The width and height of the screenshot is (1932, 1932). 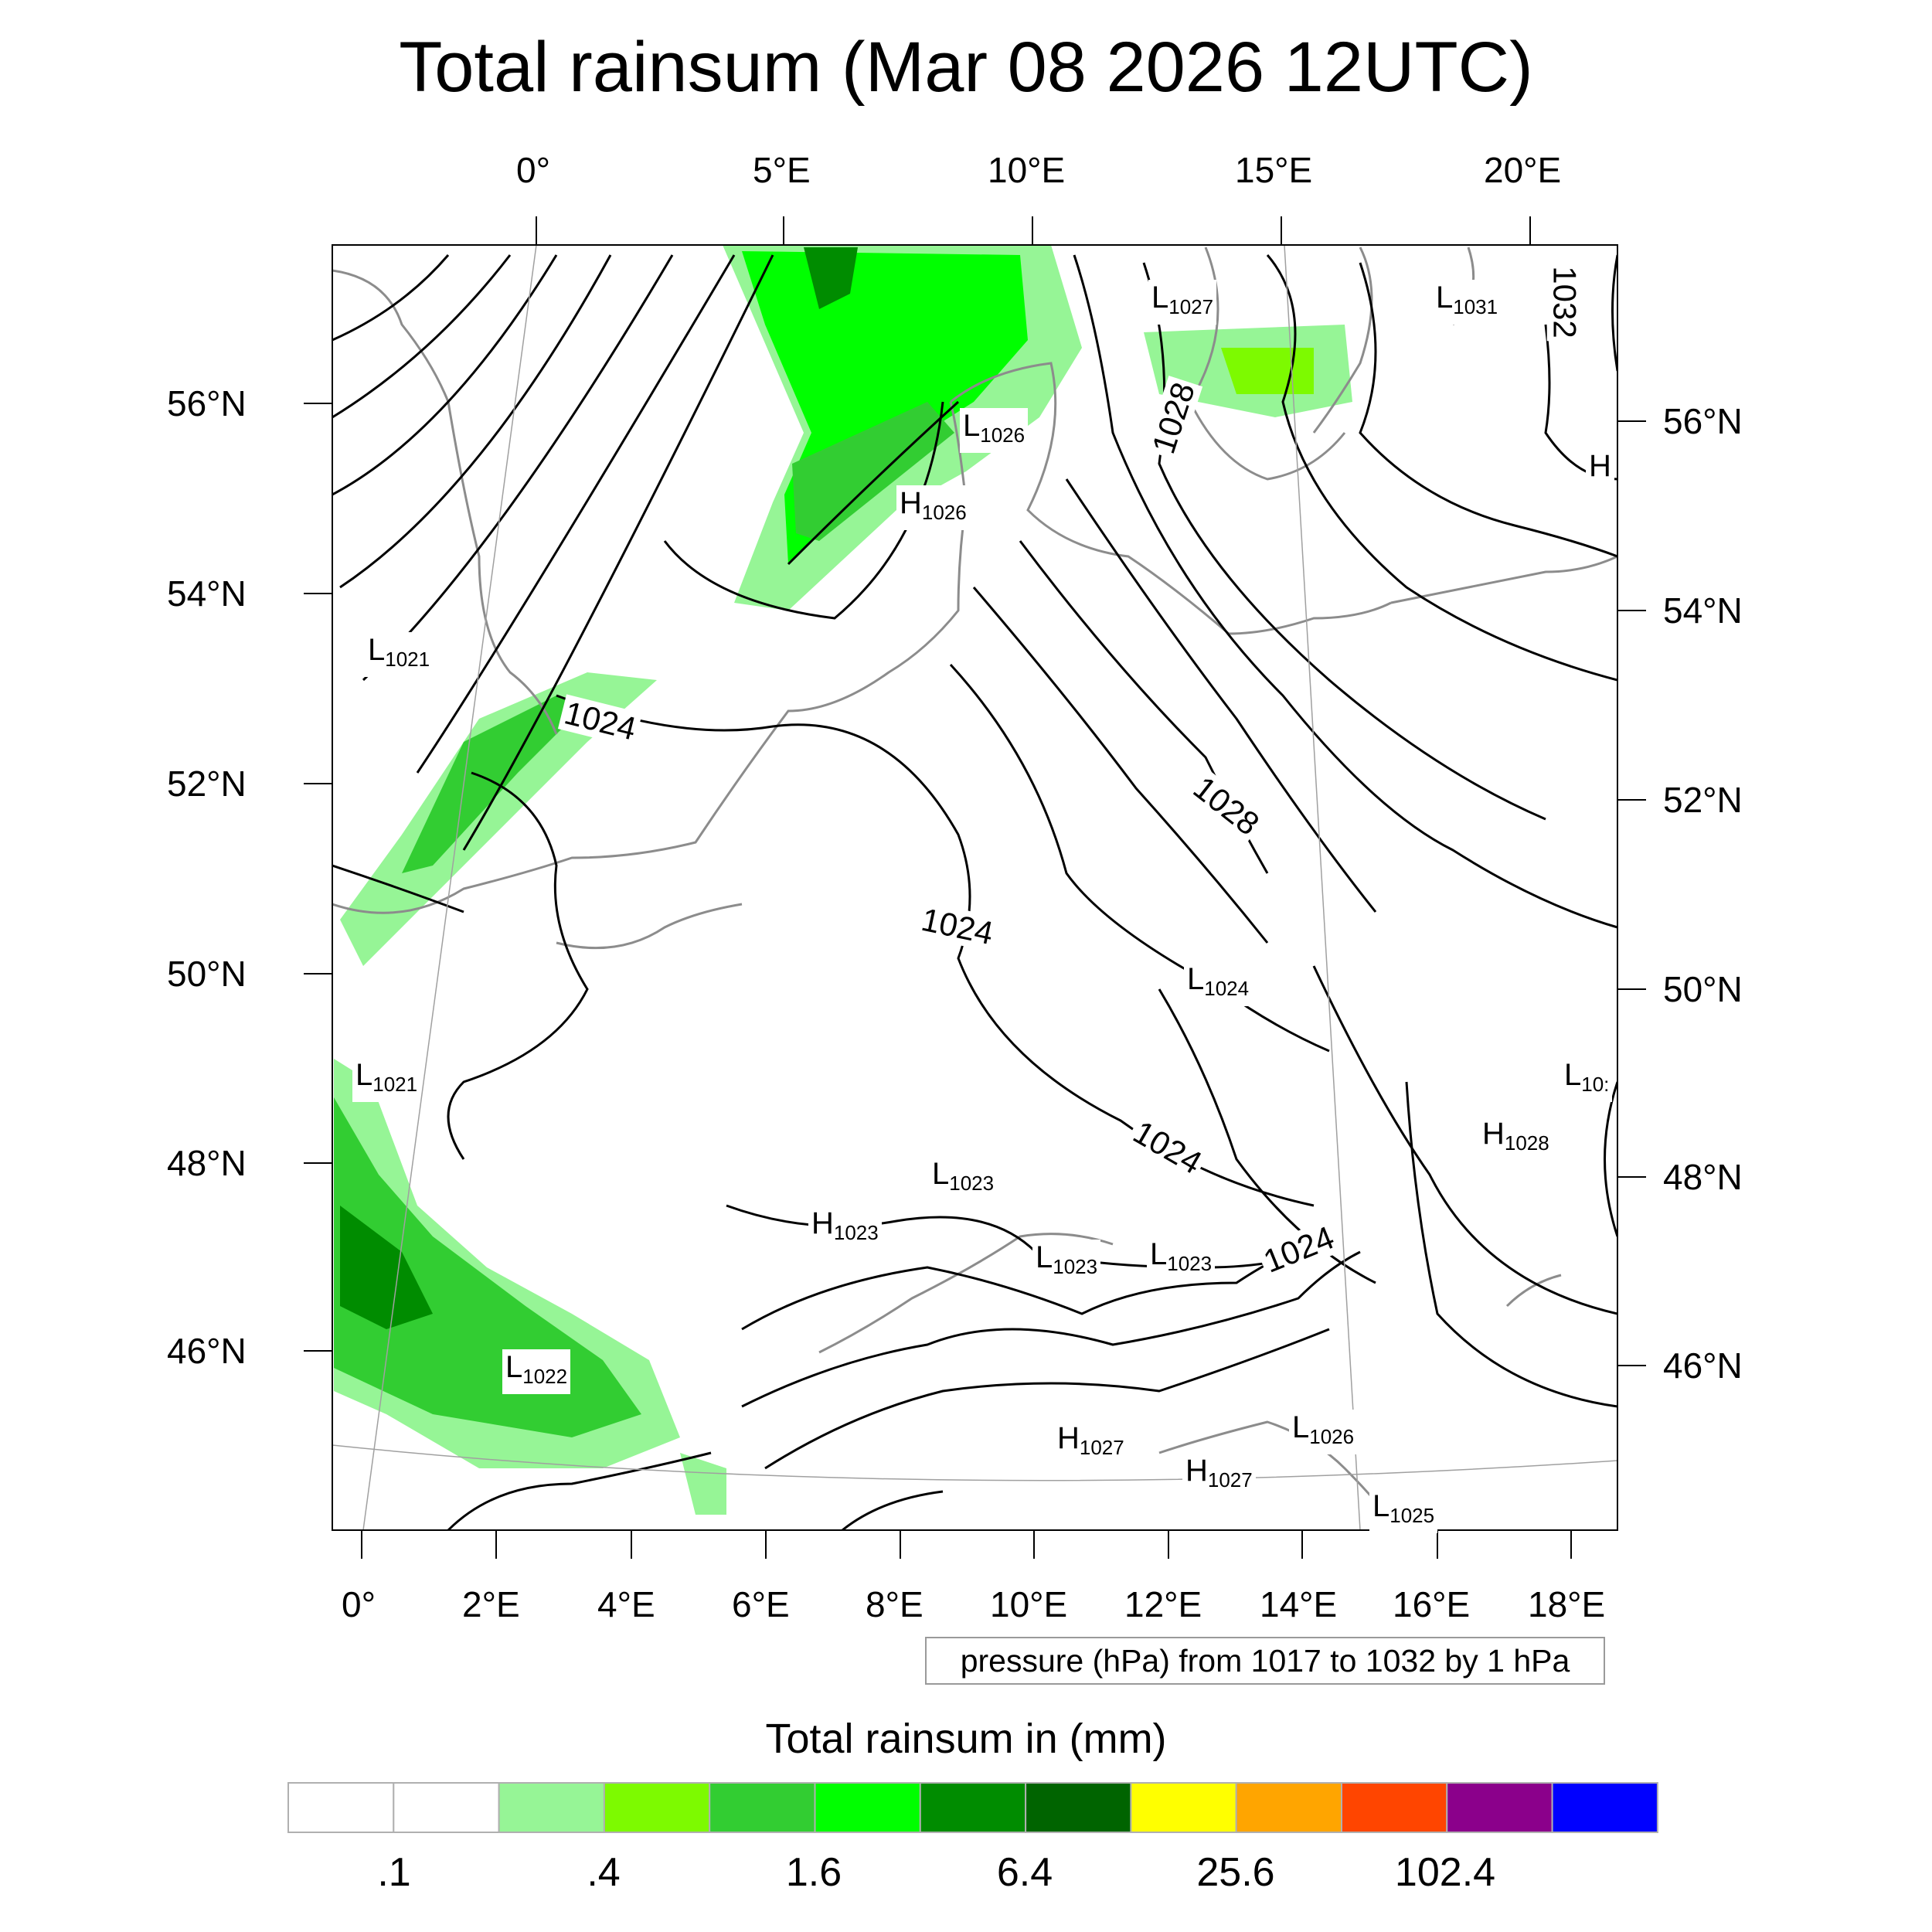 What do you see at coordinates (1404, 1511) in the screenshot?
I see `pressure-center-label: L1025` at bounding box center [1404, 1511].